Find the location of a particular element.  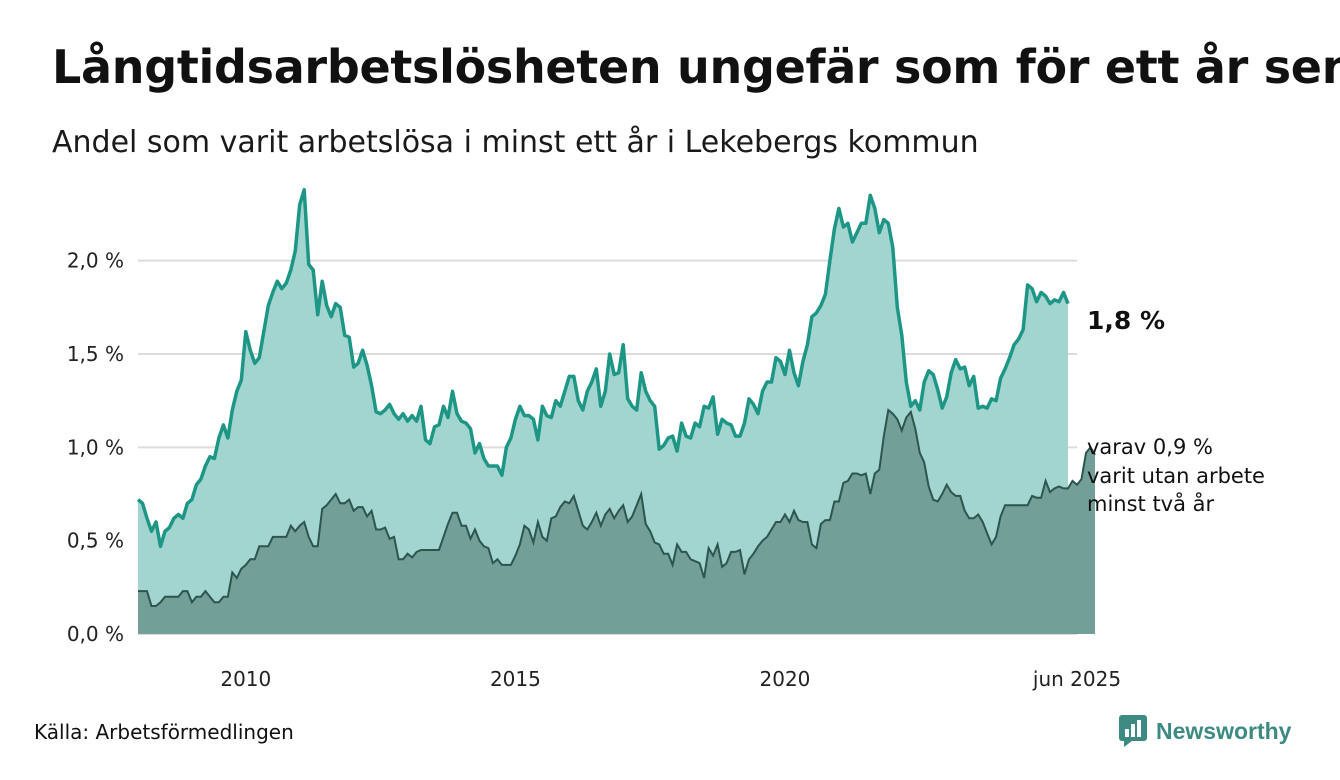

end-label-sub-line-1: varav 0,9 % is located at coordinates (1150, 447).